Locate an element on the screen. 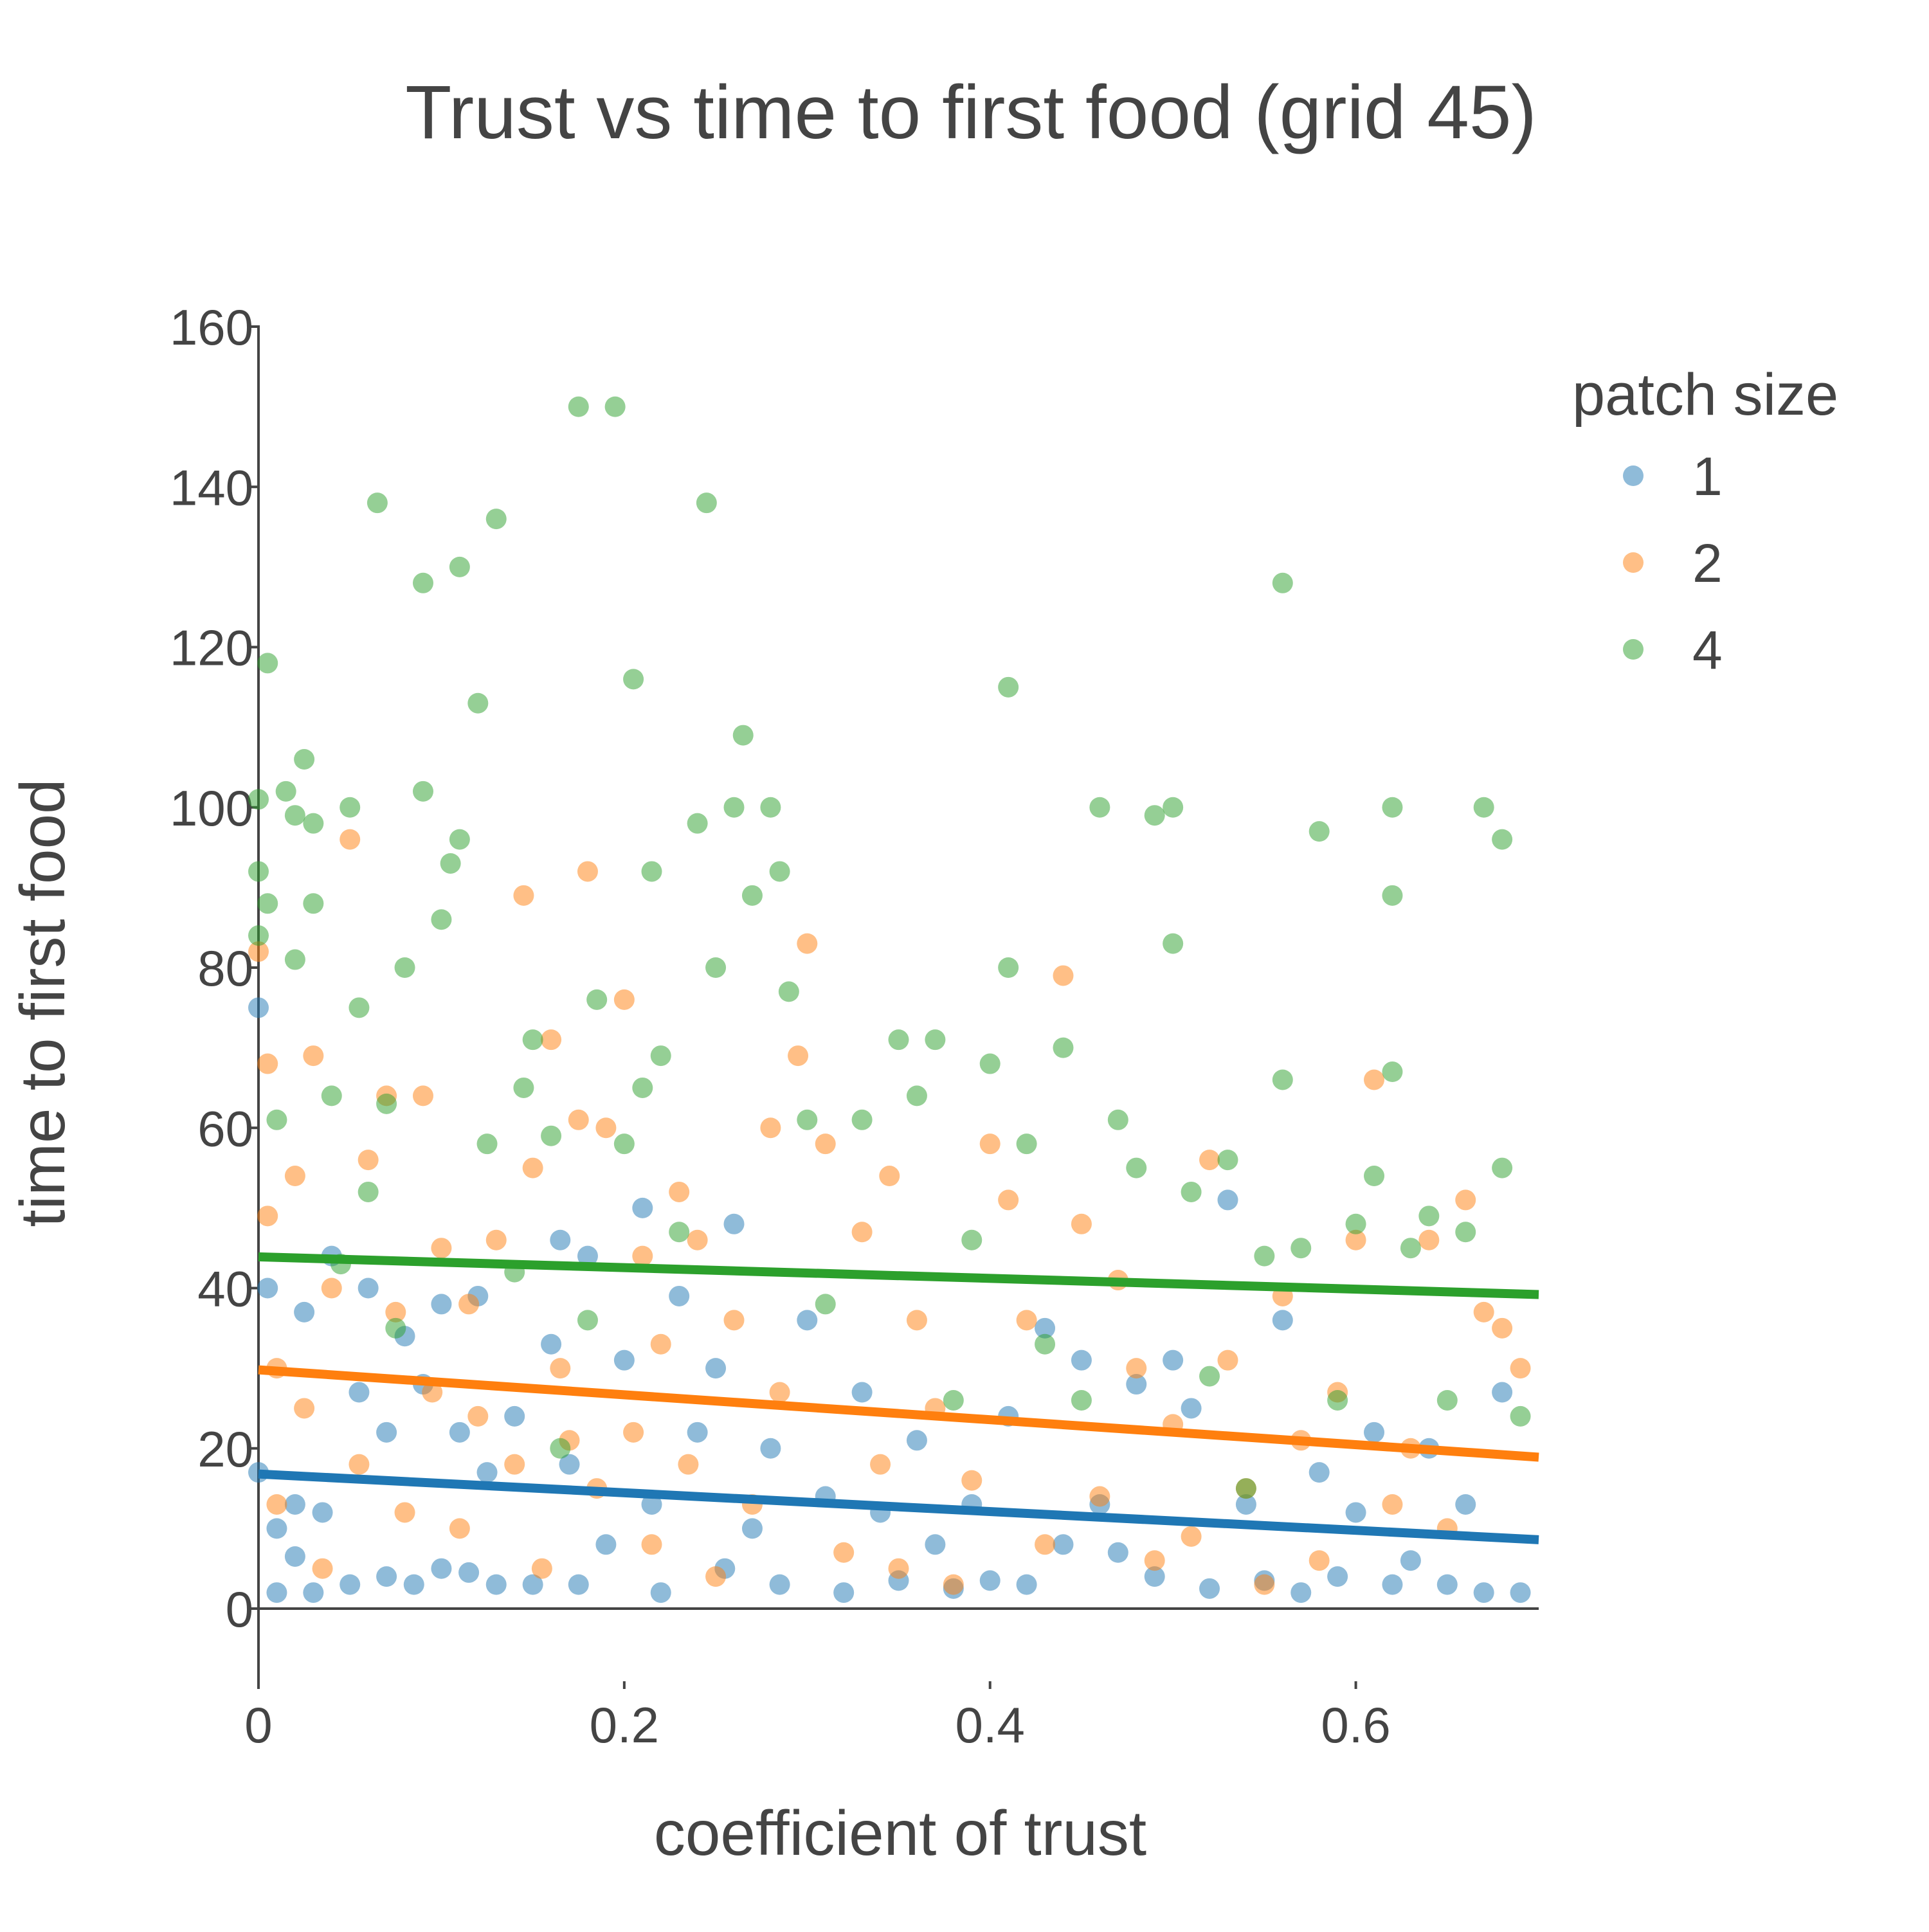 The height and width of the screenshot is (1932, 1929). y-tick-label: 80 is located at coordinates (225, 968).